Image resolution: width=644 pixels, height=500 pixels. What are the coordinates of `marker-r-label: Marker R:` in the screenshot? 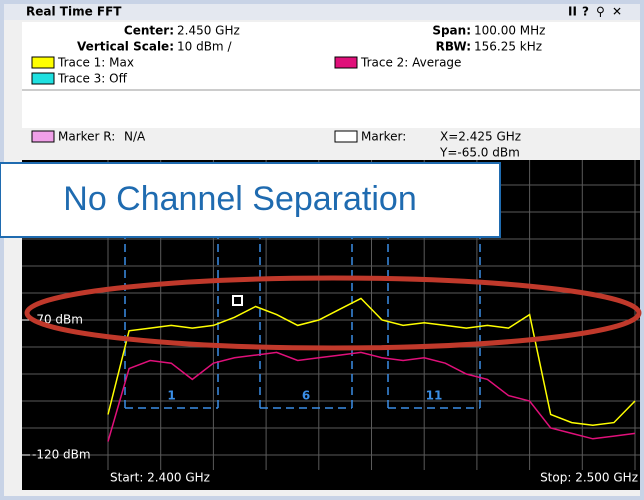 It's located at (86, 137).